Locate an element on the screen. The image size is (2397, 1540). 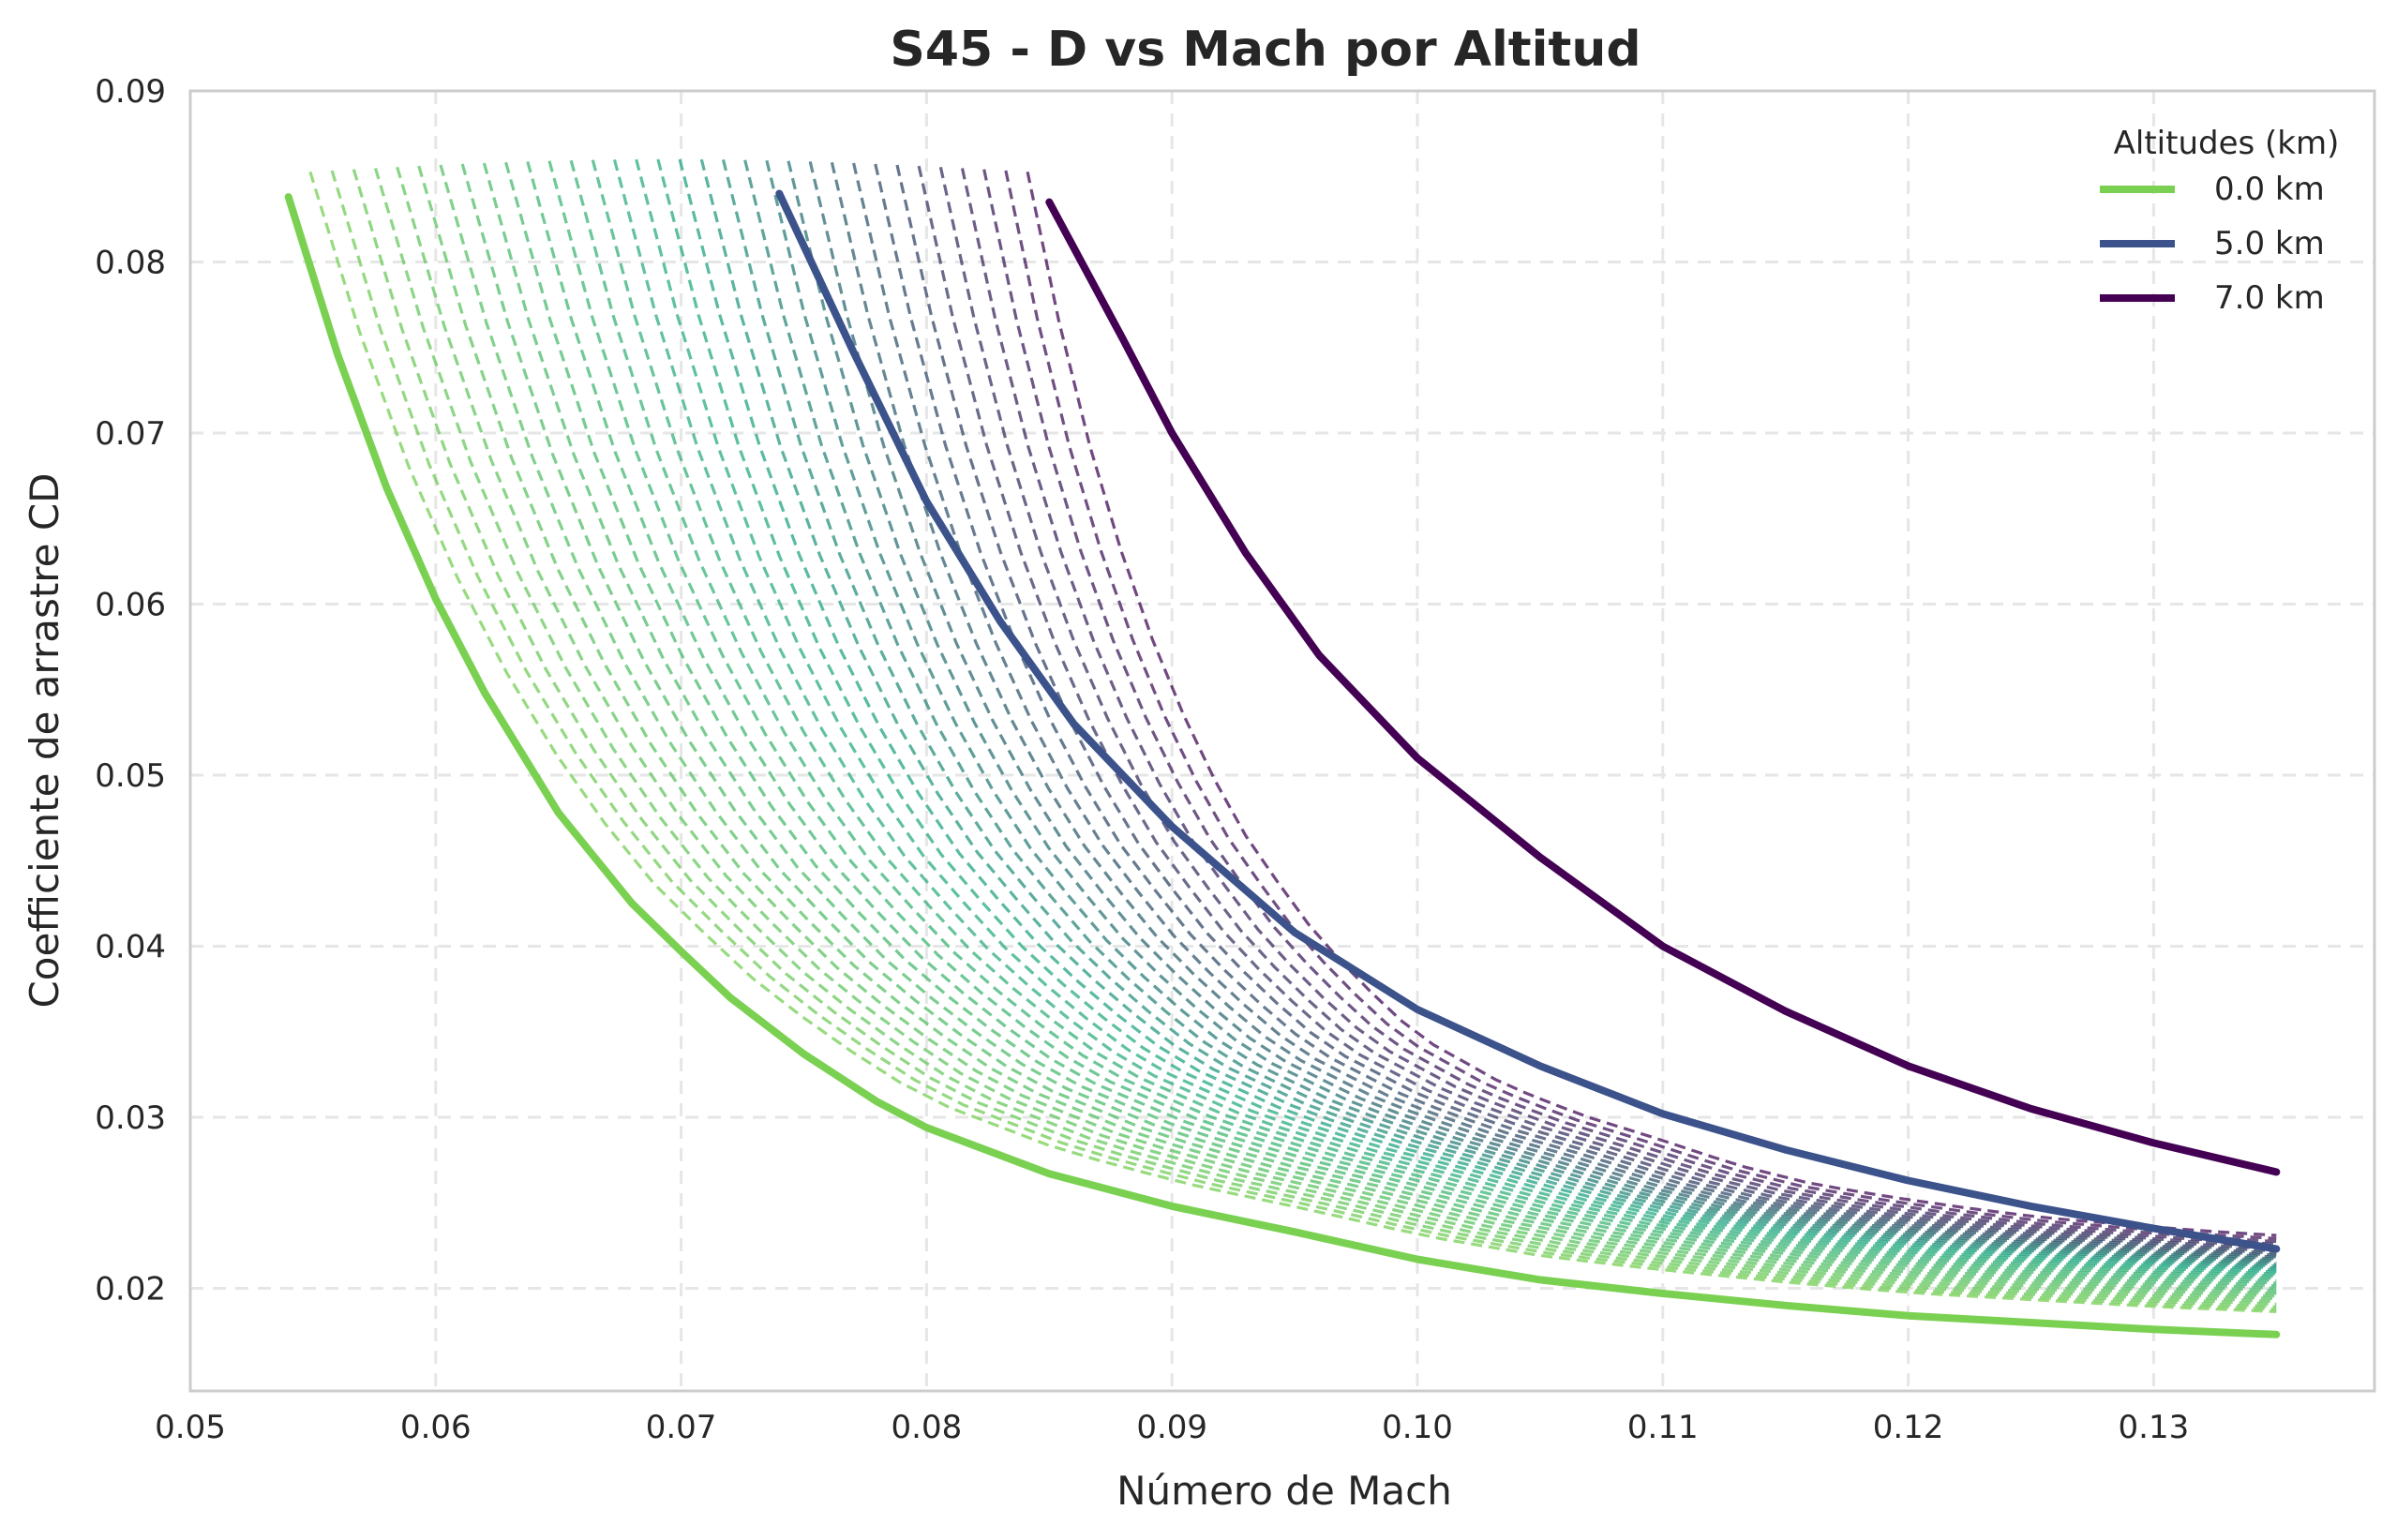
y-tick-label: 0.08 is located at coordinates (130, 264).